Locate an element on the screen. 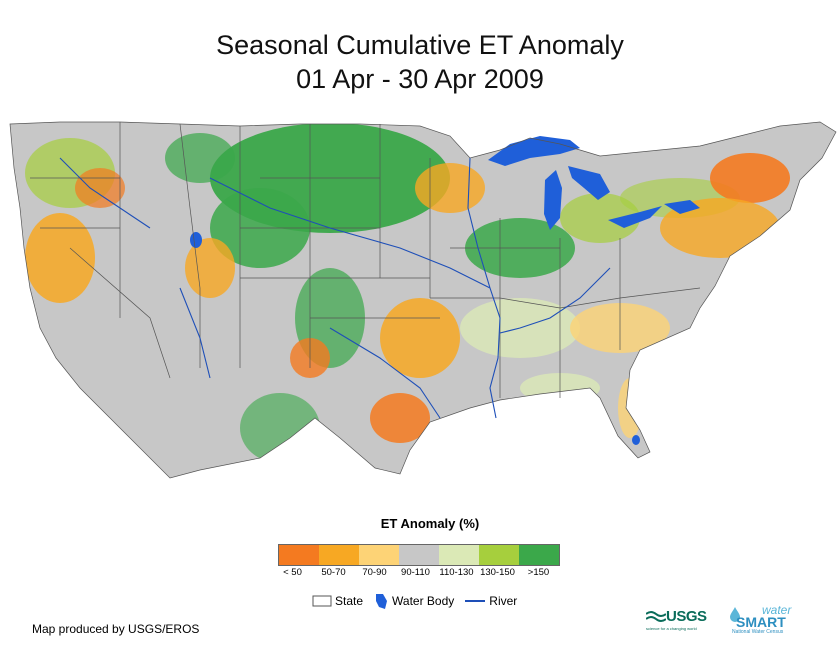 Image resolution: width=840 pixels, height=660 pixels. legend-label-3: 90-110 is located at coordinates (415, 572).